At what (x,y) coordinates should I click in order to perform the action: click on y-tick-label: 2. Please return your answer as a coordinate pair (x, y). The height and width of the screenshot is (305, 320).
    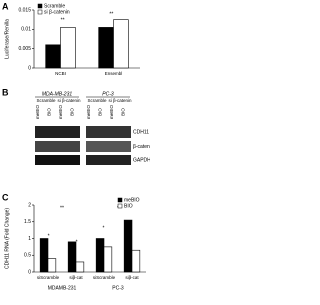
    Looking at the image, I should click on (29, 205).